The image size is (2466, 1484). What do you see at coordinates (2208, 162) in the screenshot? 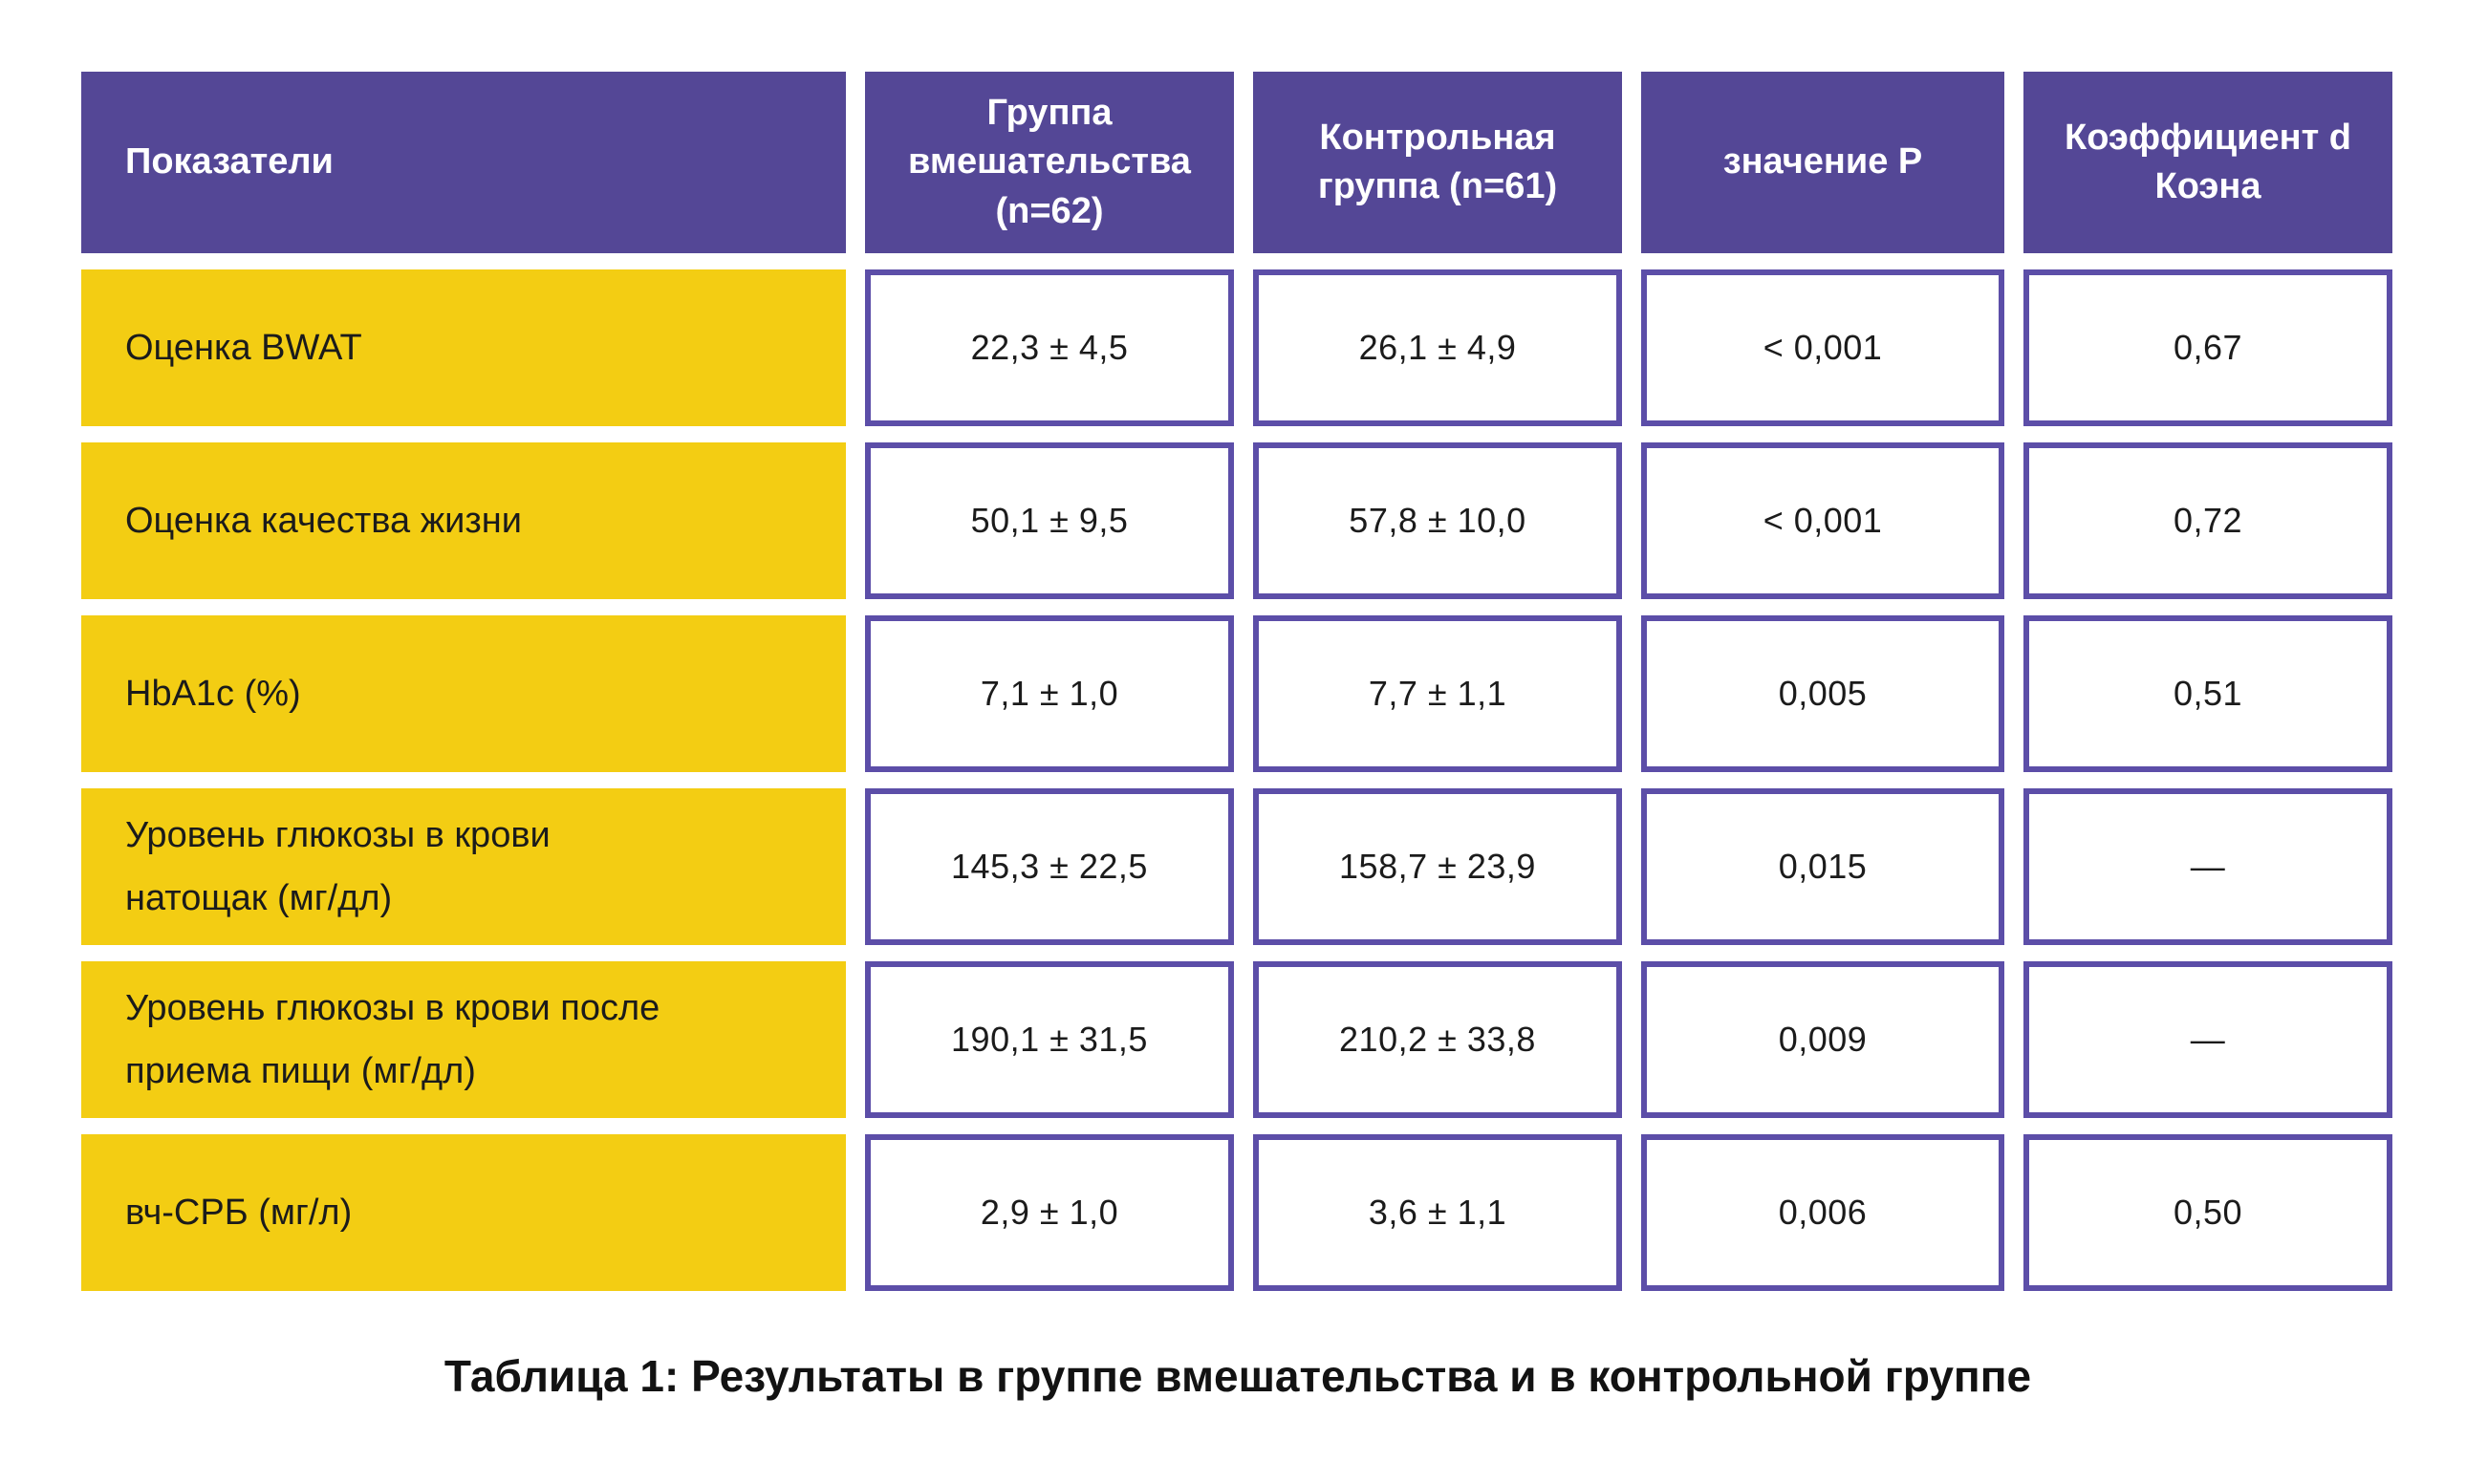
I see `header-cell-cohens-d: Коэффициент d Коэна` at bounding box center [2208, 162].